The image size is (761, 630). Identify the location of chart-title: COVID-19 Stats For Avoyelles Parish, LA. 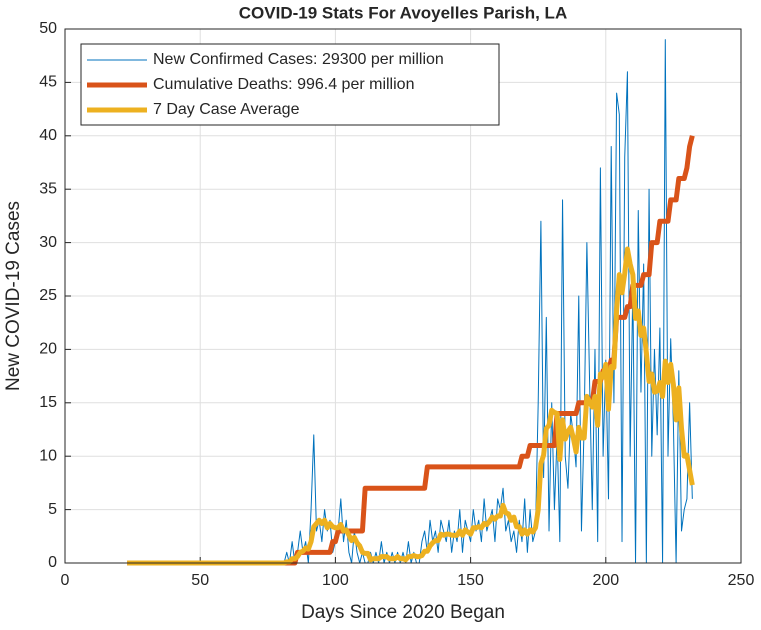
(403, 12).